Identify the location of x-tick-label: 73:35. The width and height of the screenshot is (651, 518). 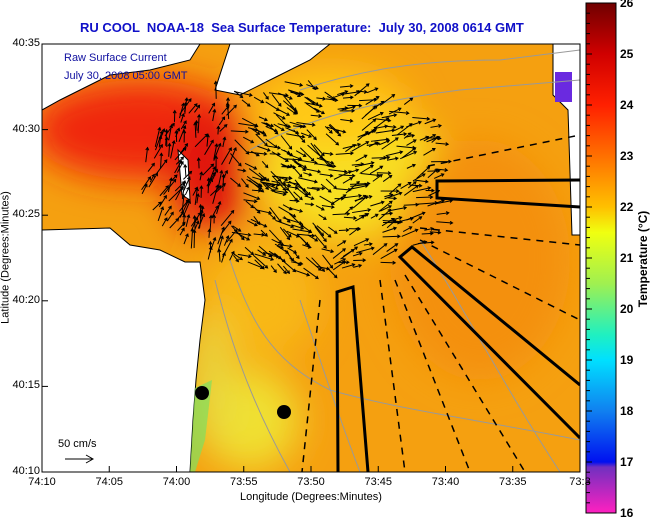
(512, 482).